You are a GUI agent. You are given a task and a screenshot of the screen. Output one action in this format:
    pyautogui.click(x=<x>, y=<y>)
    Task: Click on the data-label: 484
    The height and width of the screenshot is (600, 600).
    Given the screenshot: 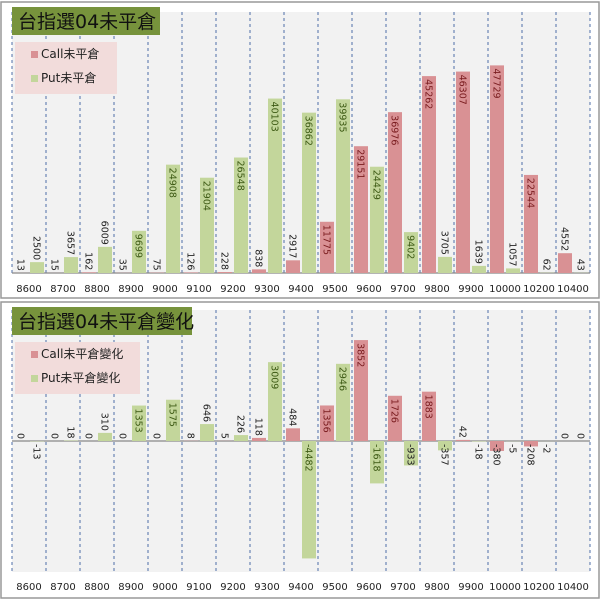 What is the action you would take?
    pyautogui.click(x=292, y=417)
    